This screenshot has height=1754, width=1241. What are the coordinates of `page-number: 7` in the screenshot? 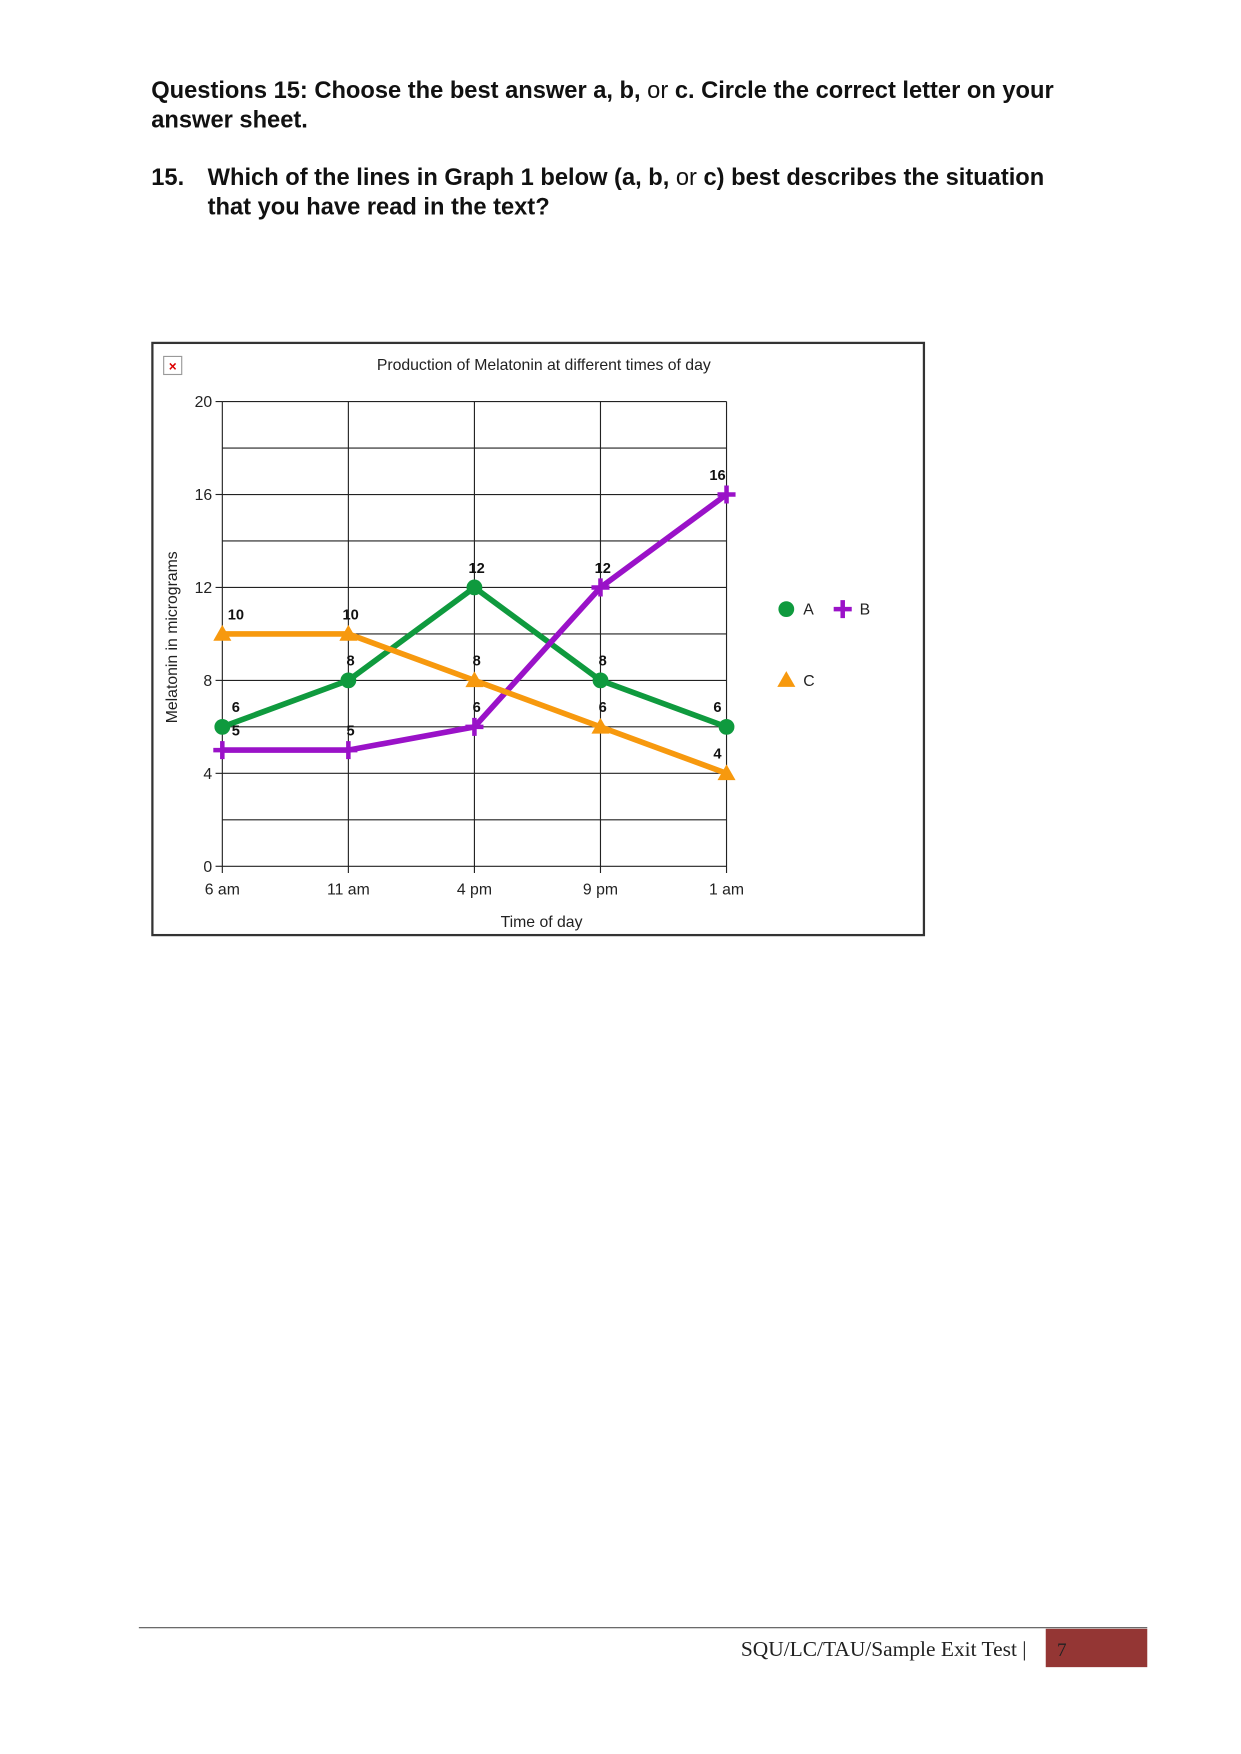 It's located at (1062, 1650).